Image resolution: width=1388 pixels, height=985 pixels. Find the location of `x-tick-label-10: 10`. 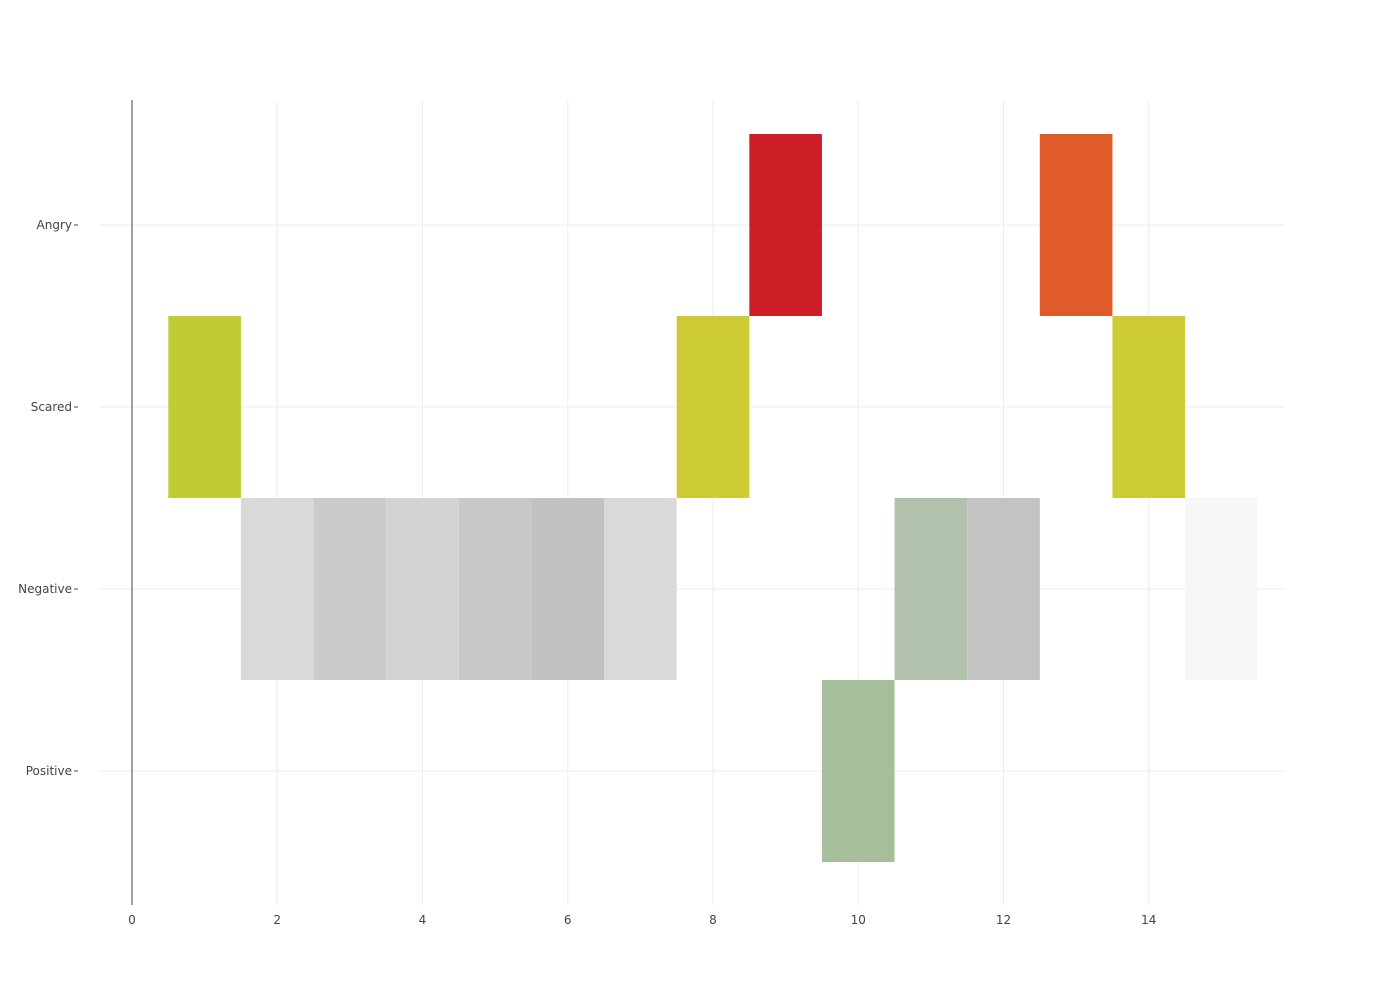

x-tick-label-10: 10 is located at coordinates (858, 920).